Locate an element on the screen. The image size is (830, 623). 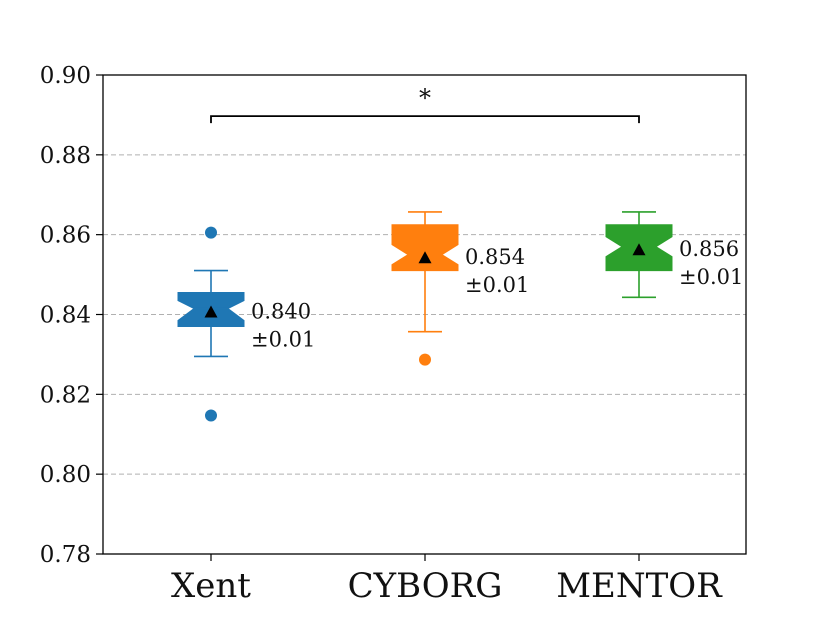
y-tick-label: 0.88 is located at coordinates (65, 156).